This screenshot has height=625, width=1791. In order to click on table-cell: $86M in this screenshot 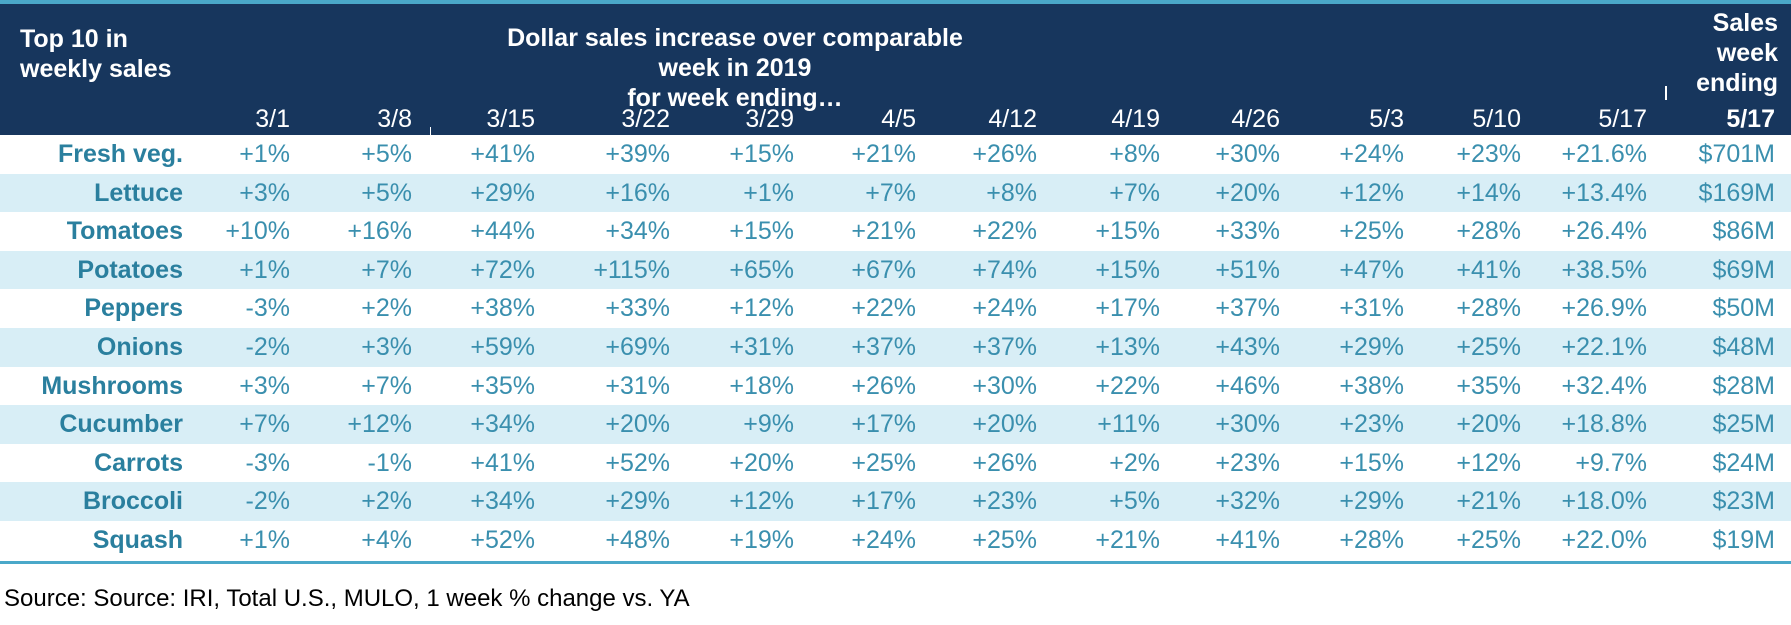, I will do `click(1743, 231)`.